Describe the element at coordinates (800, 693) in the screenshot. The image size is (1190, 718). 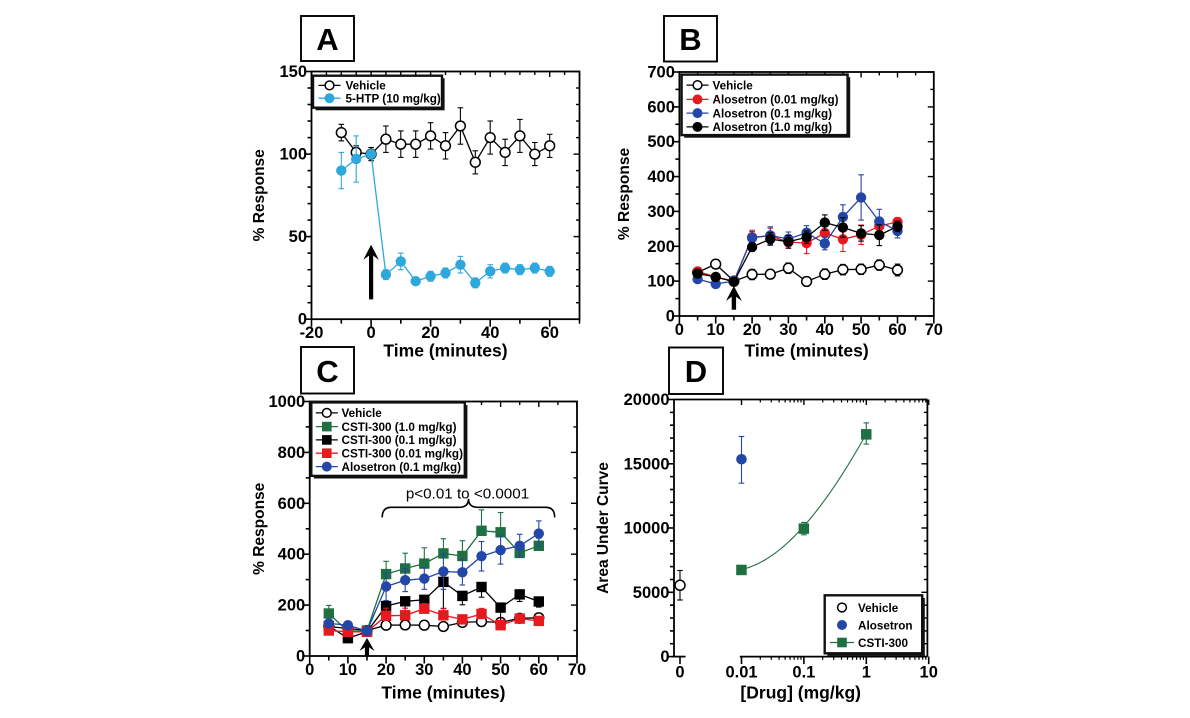
I see `svg-text: [Drug] (mg/kg)` at that location.